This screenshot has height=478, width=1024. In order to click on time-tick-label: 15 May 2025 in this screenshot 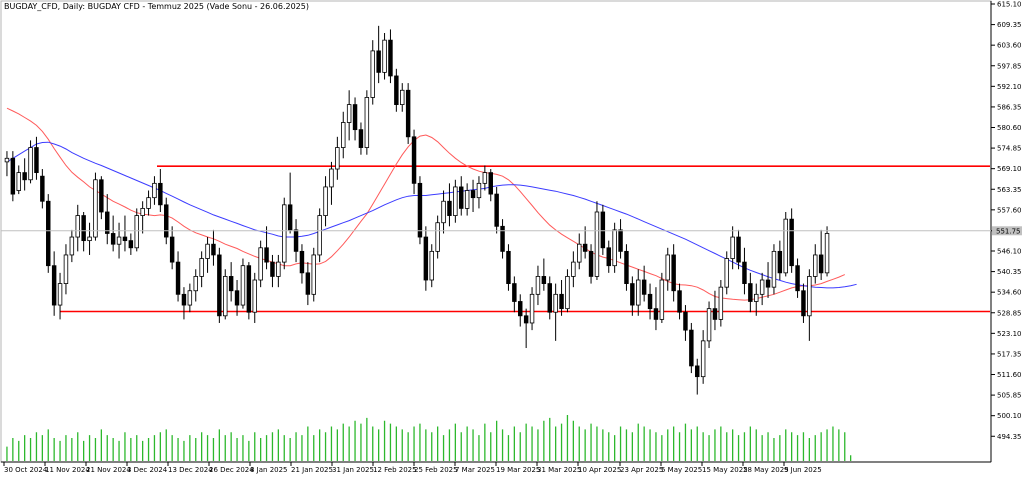, I will do `click(725, 470)`.